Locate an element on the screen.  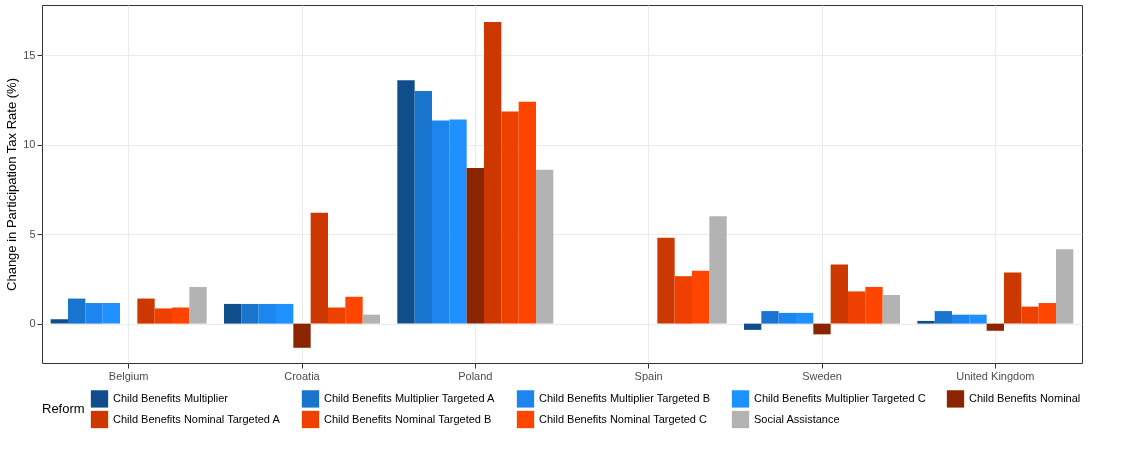
legend-label: Child Benefits Multiplier Targeted B is located at coordinates (624, 397).